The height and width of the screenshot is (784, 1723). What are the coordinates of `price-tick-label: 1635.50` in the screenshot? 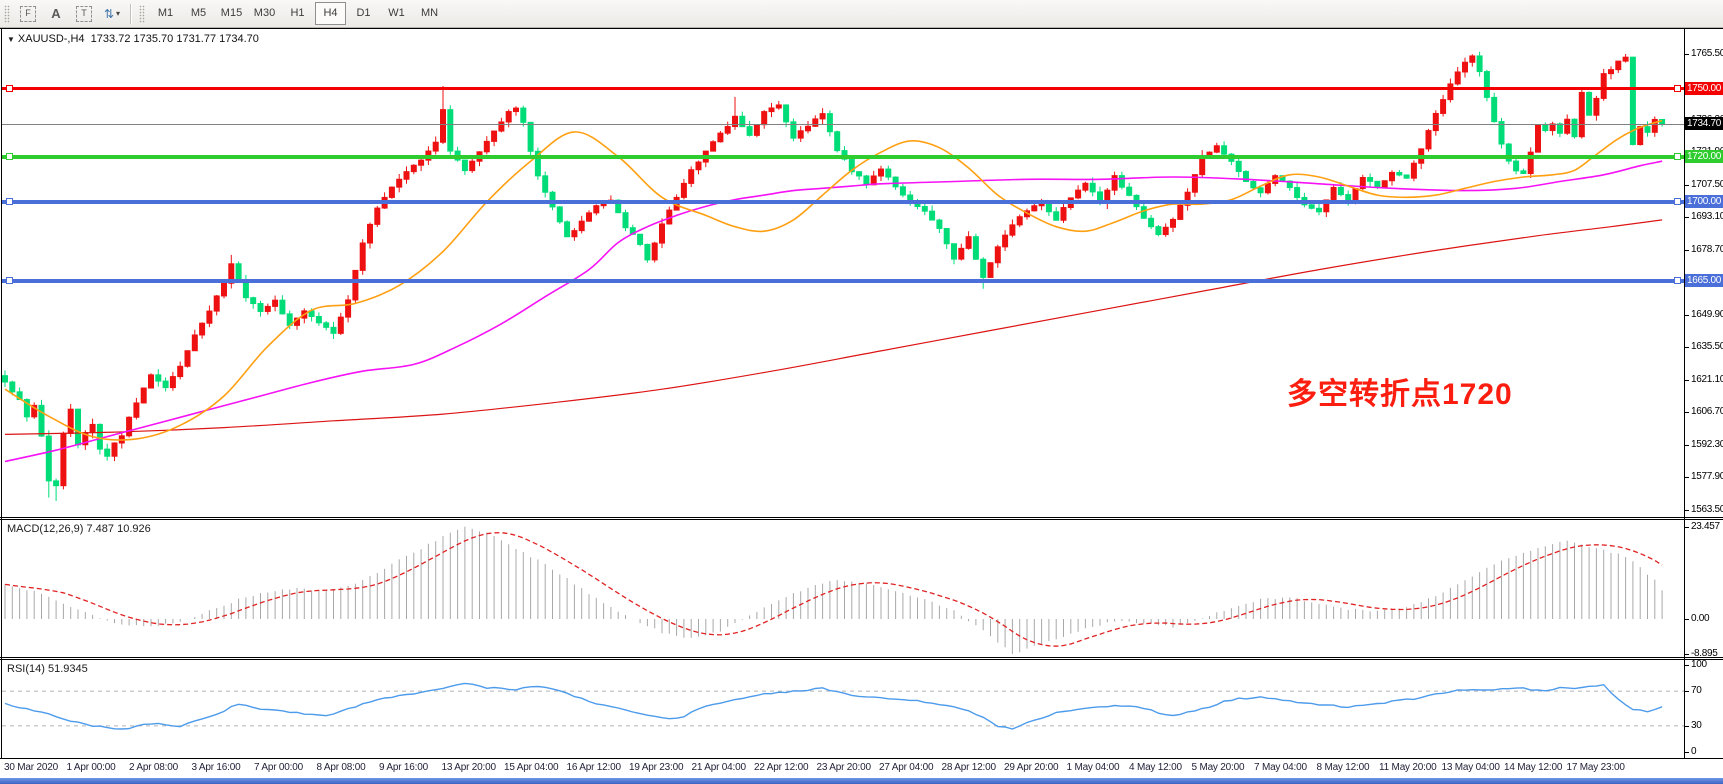 It's located at (1707, 347).